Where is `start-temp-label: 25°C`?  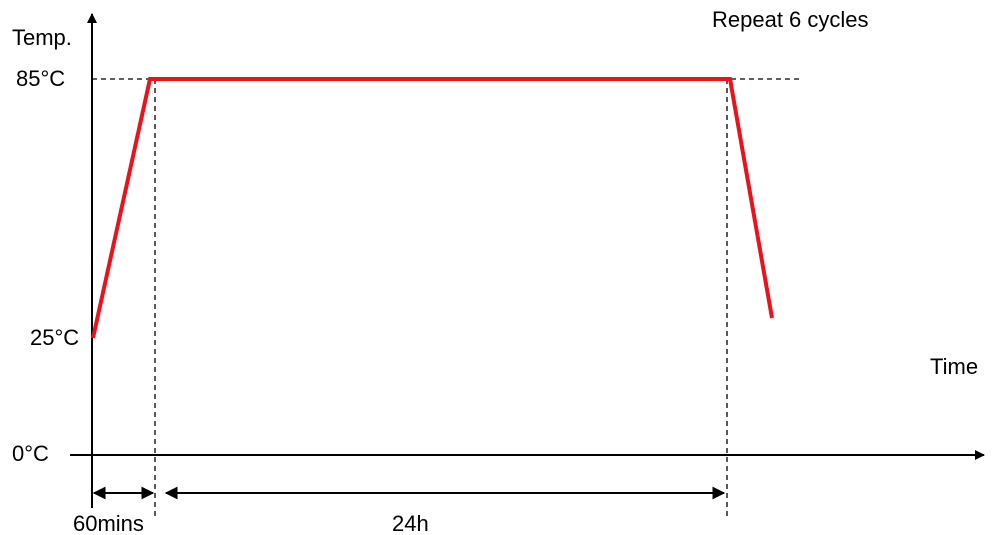
start-temp-label: 25°C is located at coordinates (54, 337).